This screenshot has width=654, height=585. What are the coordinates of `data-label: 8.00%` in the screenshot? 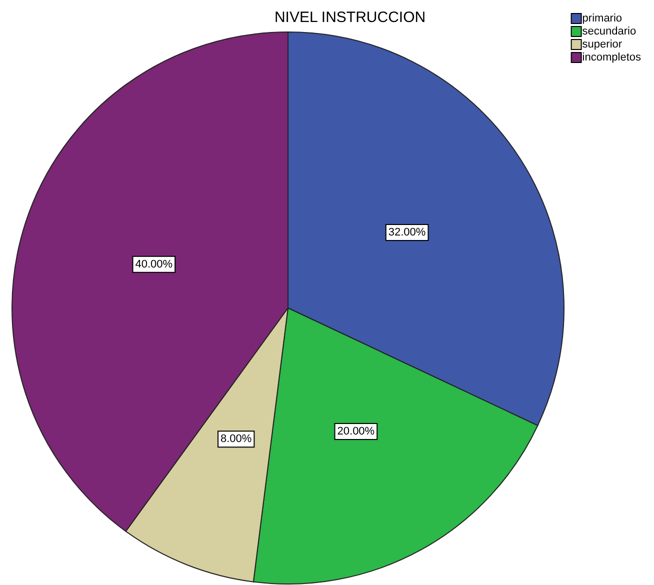 It's located at (236, 439).